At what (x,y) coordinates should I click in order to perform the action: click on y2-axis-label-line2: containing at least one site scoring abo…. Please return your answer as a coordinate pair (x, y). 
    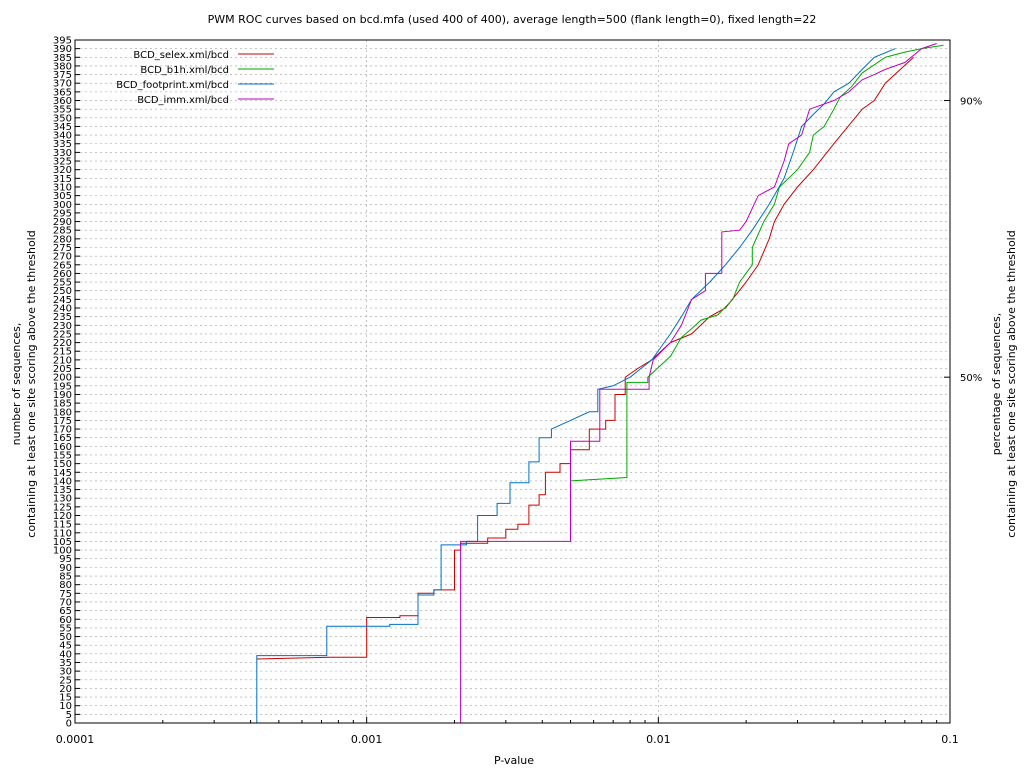
    Looking at the image, I should click on (1011, 383).